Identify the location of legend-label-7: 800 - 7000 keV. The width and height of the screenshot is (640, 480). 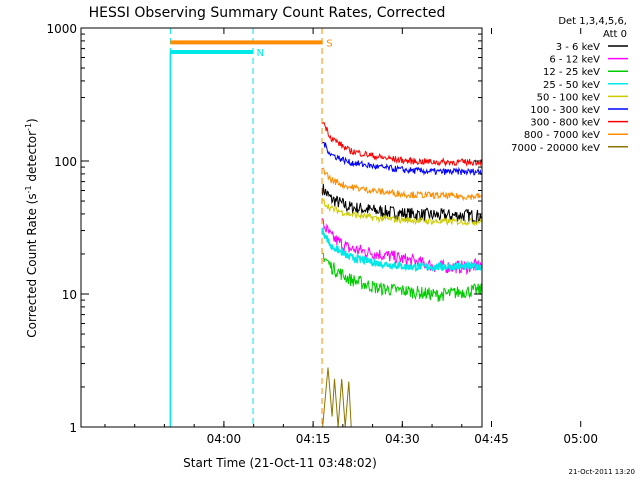
(562, 135).